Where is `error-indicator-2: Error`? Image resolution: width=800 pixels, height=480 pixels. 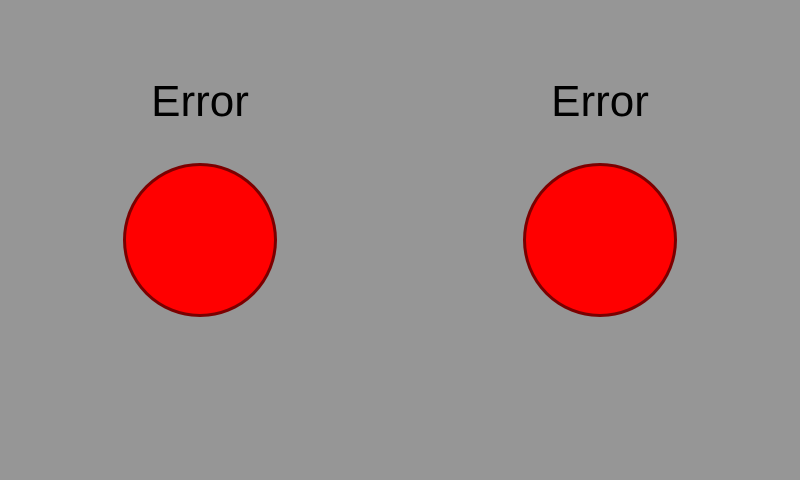 error-indicator-2: Error is located at coordinates (600, 165).